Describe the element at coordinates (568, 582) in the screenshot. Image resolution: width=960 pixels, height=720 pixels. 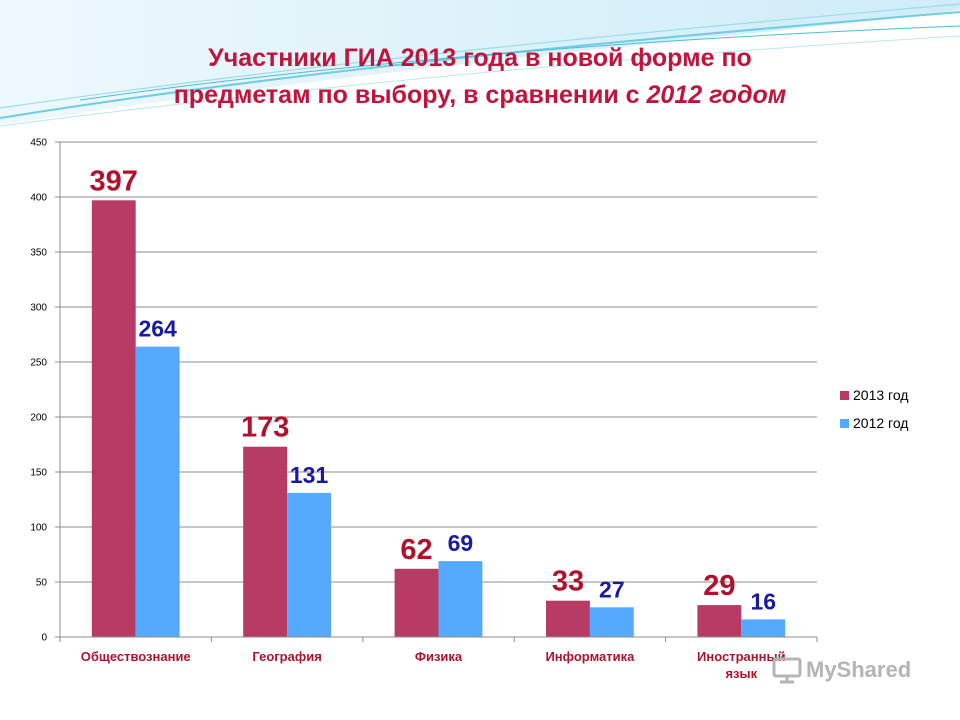
I see `data-label-2013: 33` at that location.